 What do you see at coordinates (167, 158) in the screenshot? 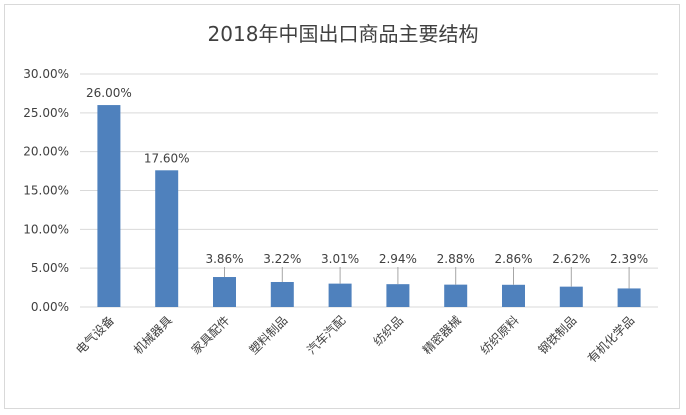
I see `data-label: 17.60%` at bounding box center [167, 158].